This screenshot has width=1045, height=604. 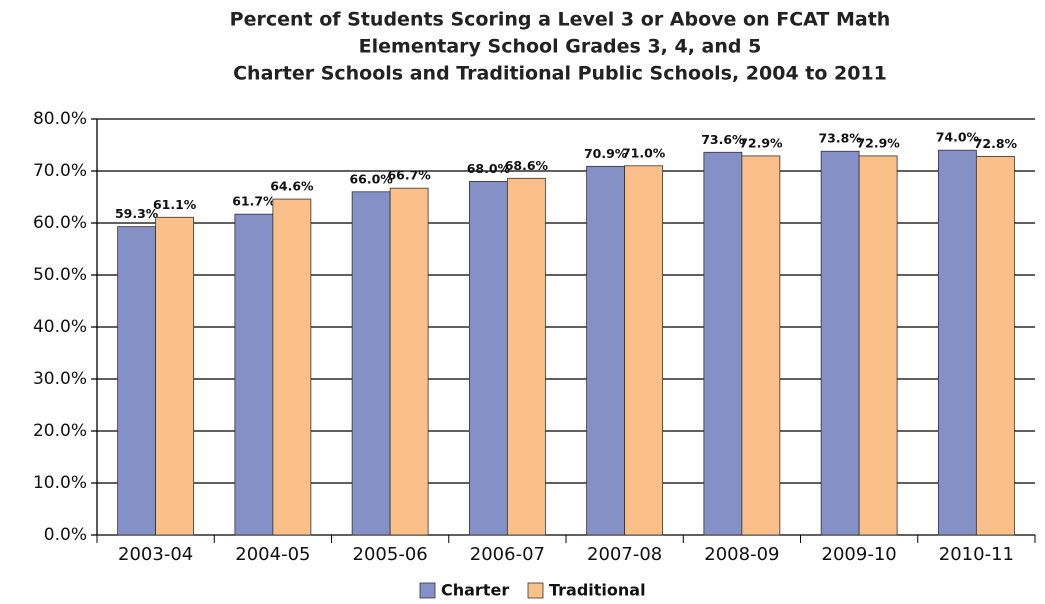 I want to click on x-tick-label: 2006-07, so click(x=507, y=554).